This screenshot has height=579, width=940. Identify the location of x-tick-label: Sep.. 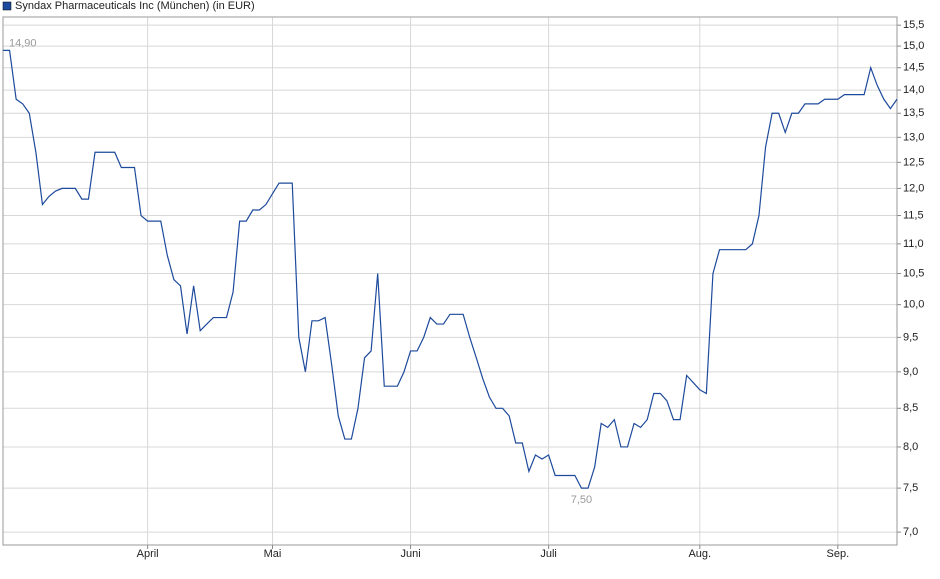
(838, 554).